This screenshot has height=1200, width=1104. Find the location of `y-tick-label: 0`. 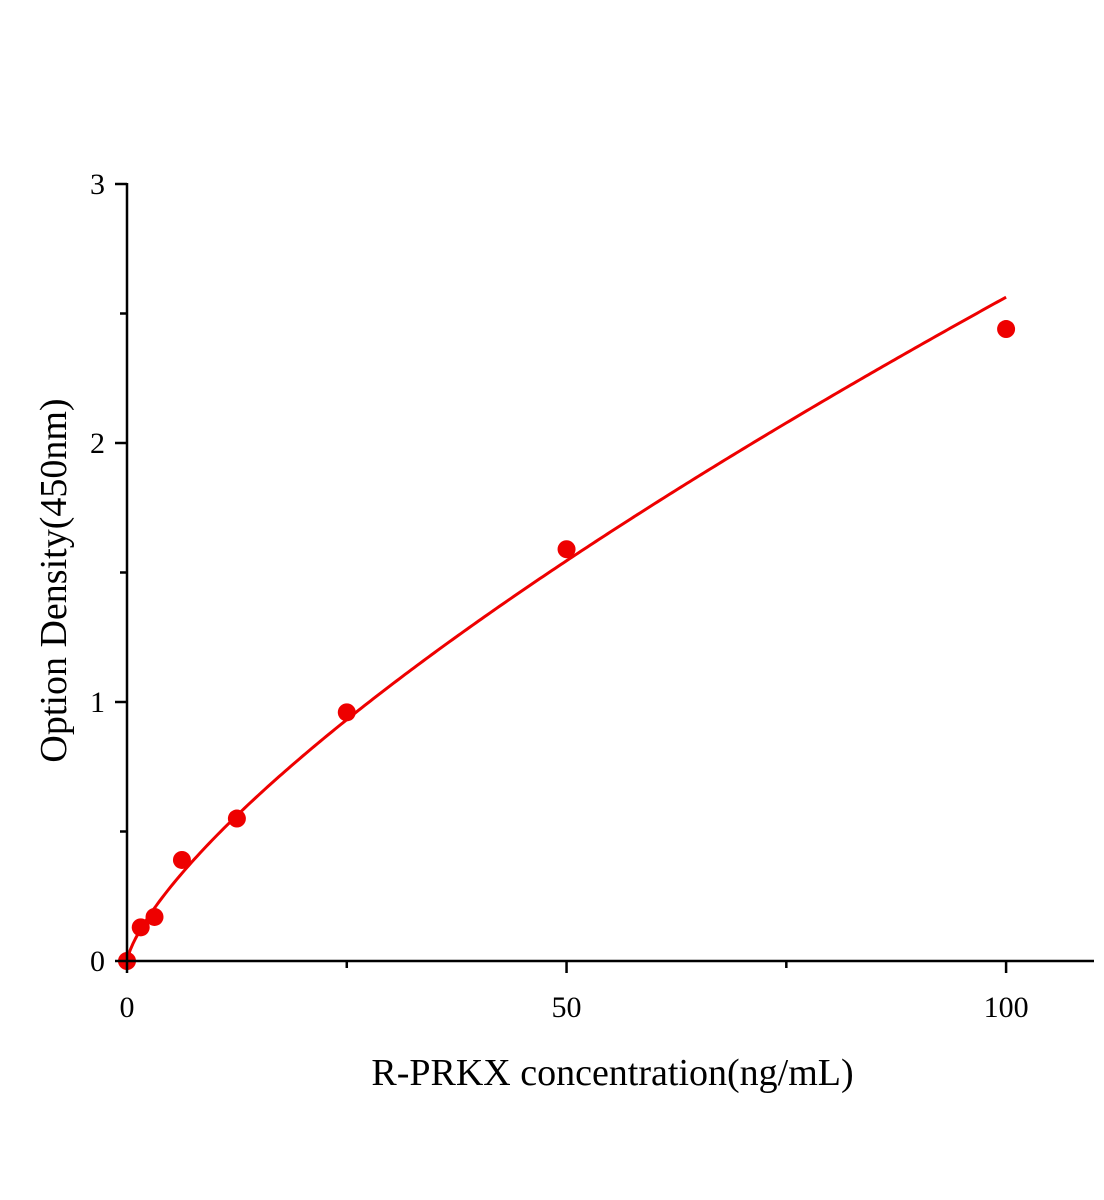

y-tick-label: 0 is located at coordinates (97, 961).